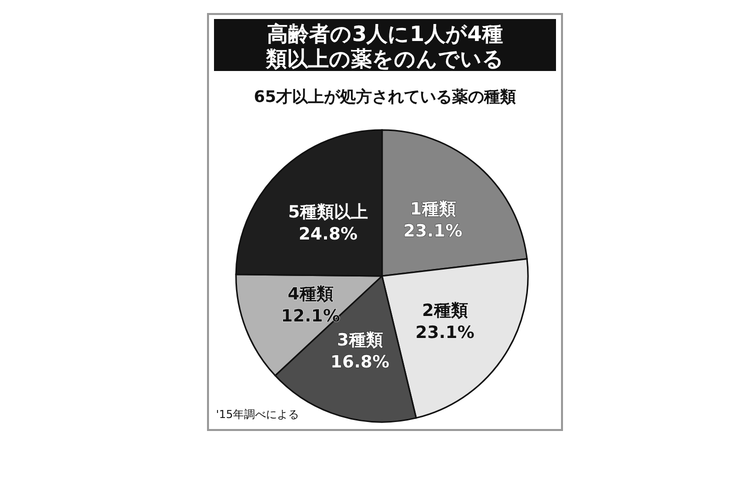 The width and height of the screenshot is (750, 500). What do you see at coordinates (385, 96) in the screenshot?
I see `chart-subtitle: 65才以上が処方されている薬の種類` at bounding box center [385, 96].